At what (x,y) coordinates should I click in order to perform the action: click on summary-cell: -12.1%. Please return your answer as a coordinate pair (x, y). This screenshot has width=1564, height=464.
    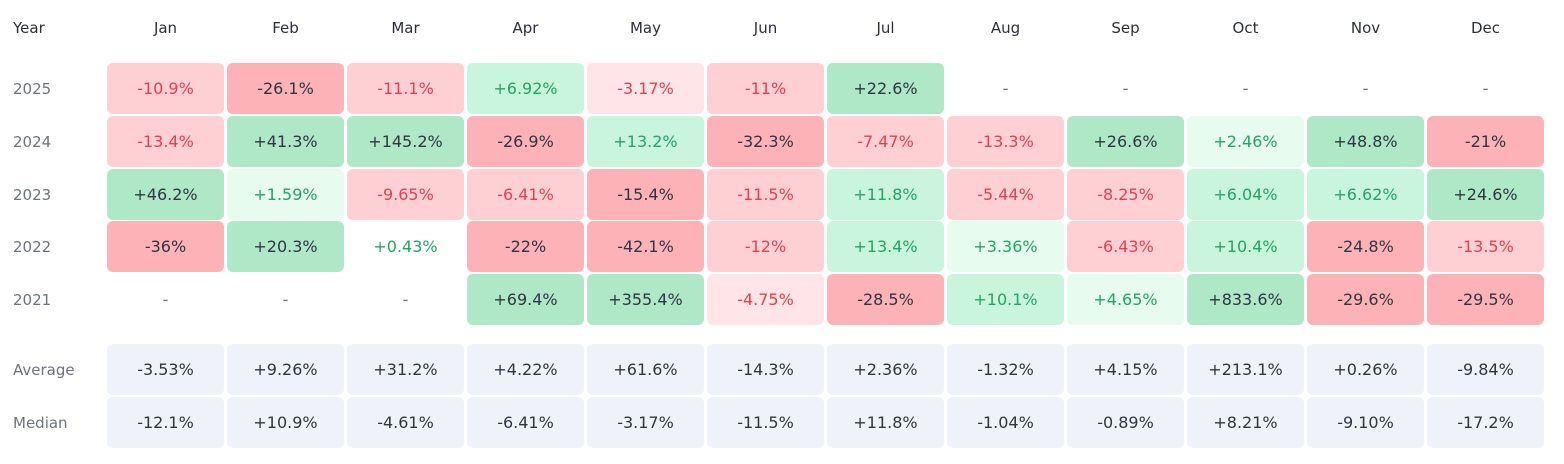
    Looking at the image, I should click on (165, 422).